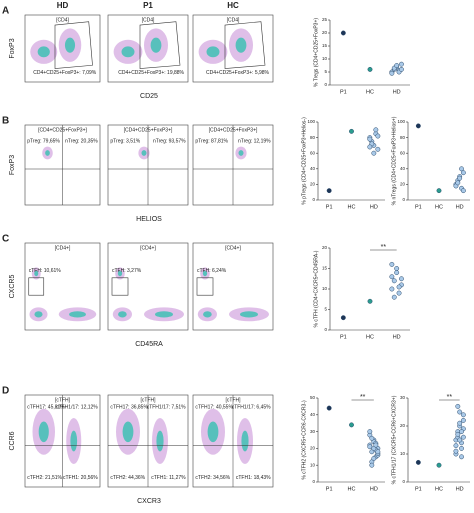 This screenshot has width=474, height=513. I want to click on gate-label: cTFH1/17: 6,45%, so click(251, 407).